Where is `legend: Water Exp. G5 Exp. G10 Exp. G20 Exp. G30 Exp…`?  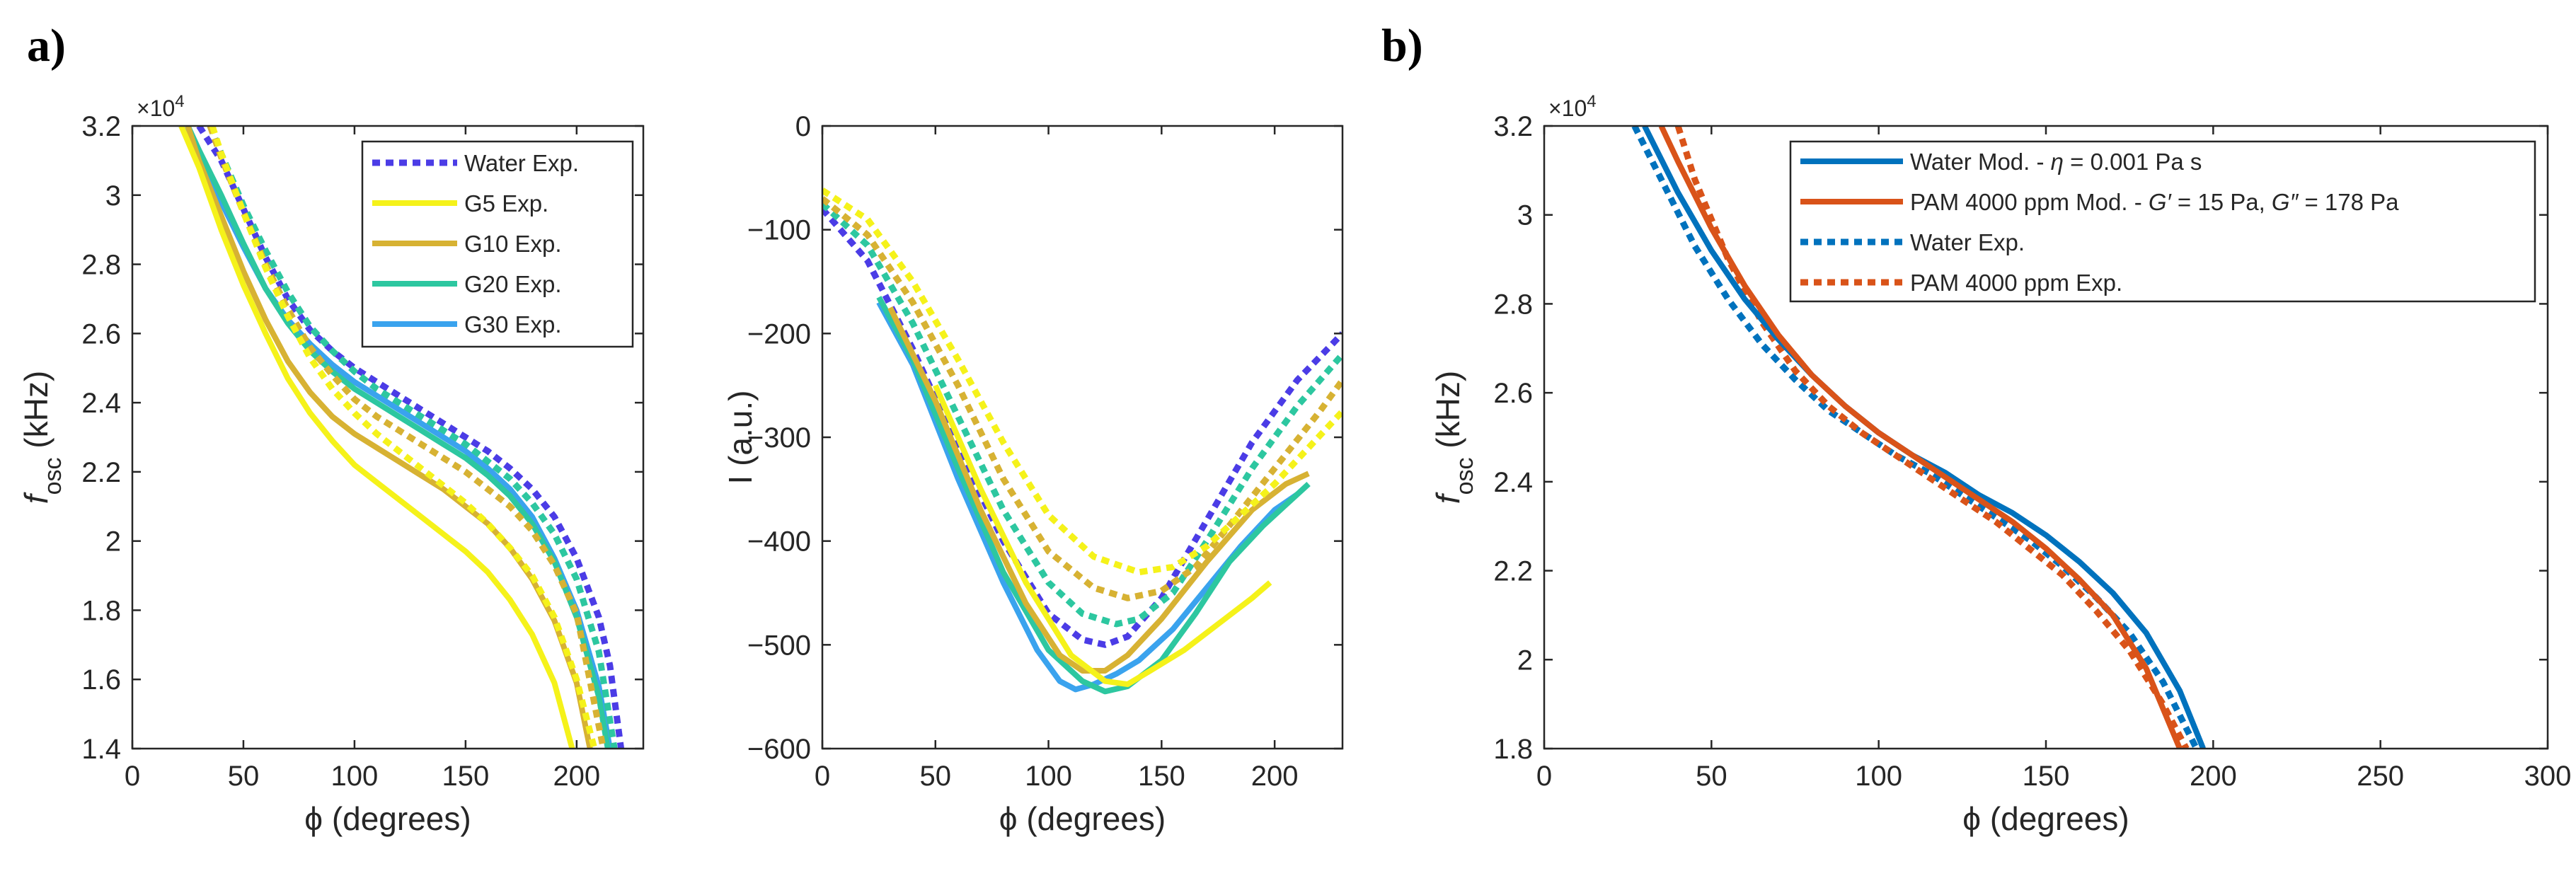 legend: Water Exp. G5 Exp. G10 Exp. G20 Exp. G30 Exp… is located at coordinates (498, 244).